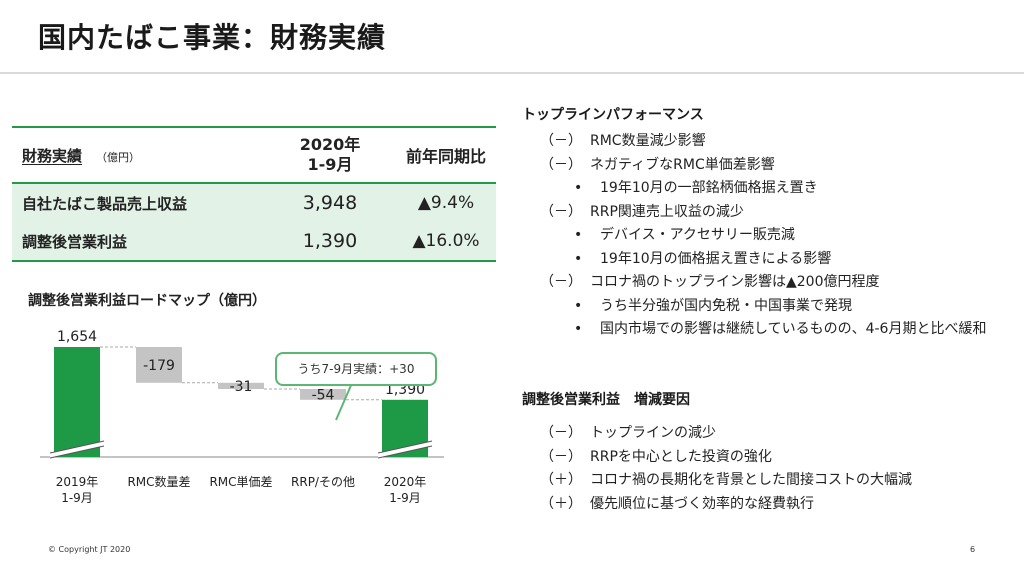  Describe the element at coordinates (667, 211) in the screenshot. I see `list-item-text: RRP関連売上収益の減少` at that location.